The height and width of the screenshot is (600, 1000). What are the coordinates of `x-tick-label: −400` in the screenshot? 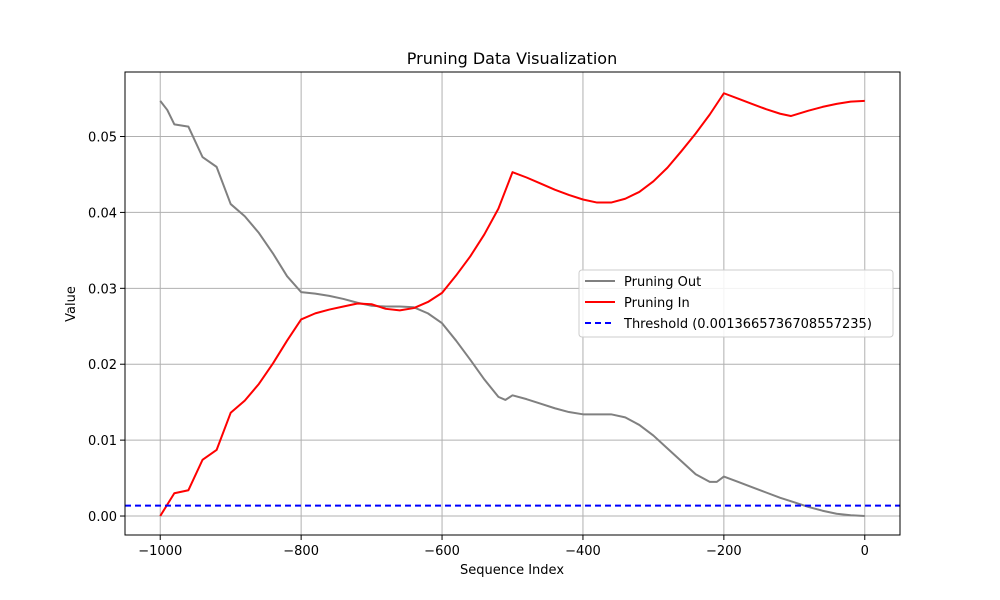 It's located at (583, 551).